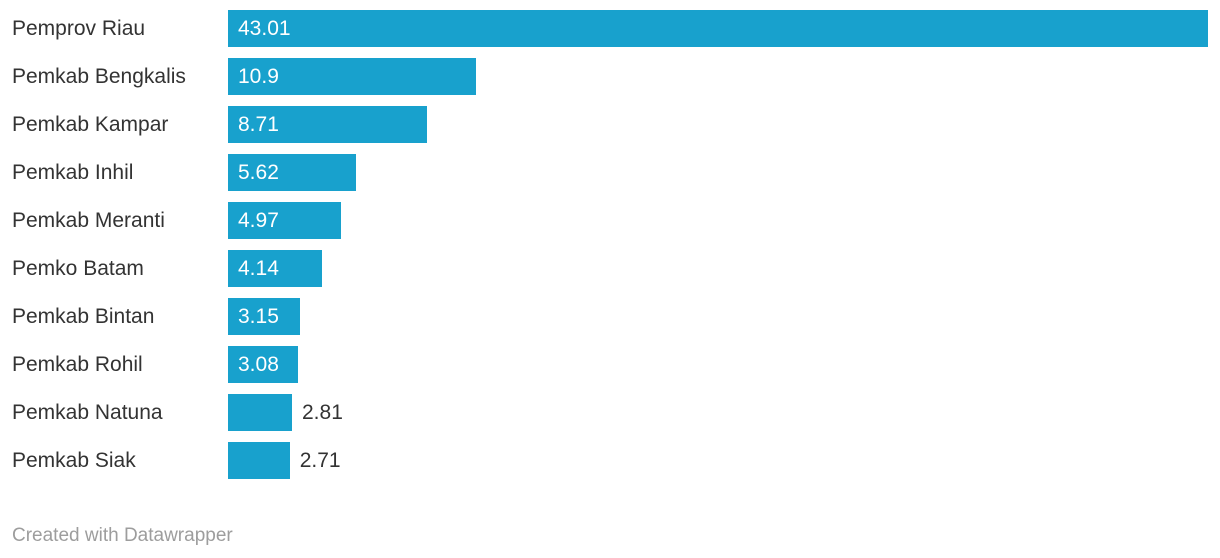 The height and width of the screenshot is (558, 1220). I want to click on bar: 4.14, so click(275, 268).